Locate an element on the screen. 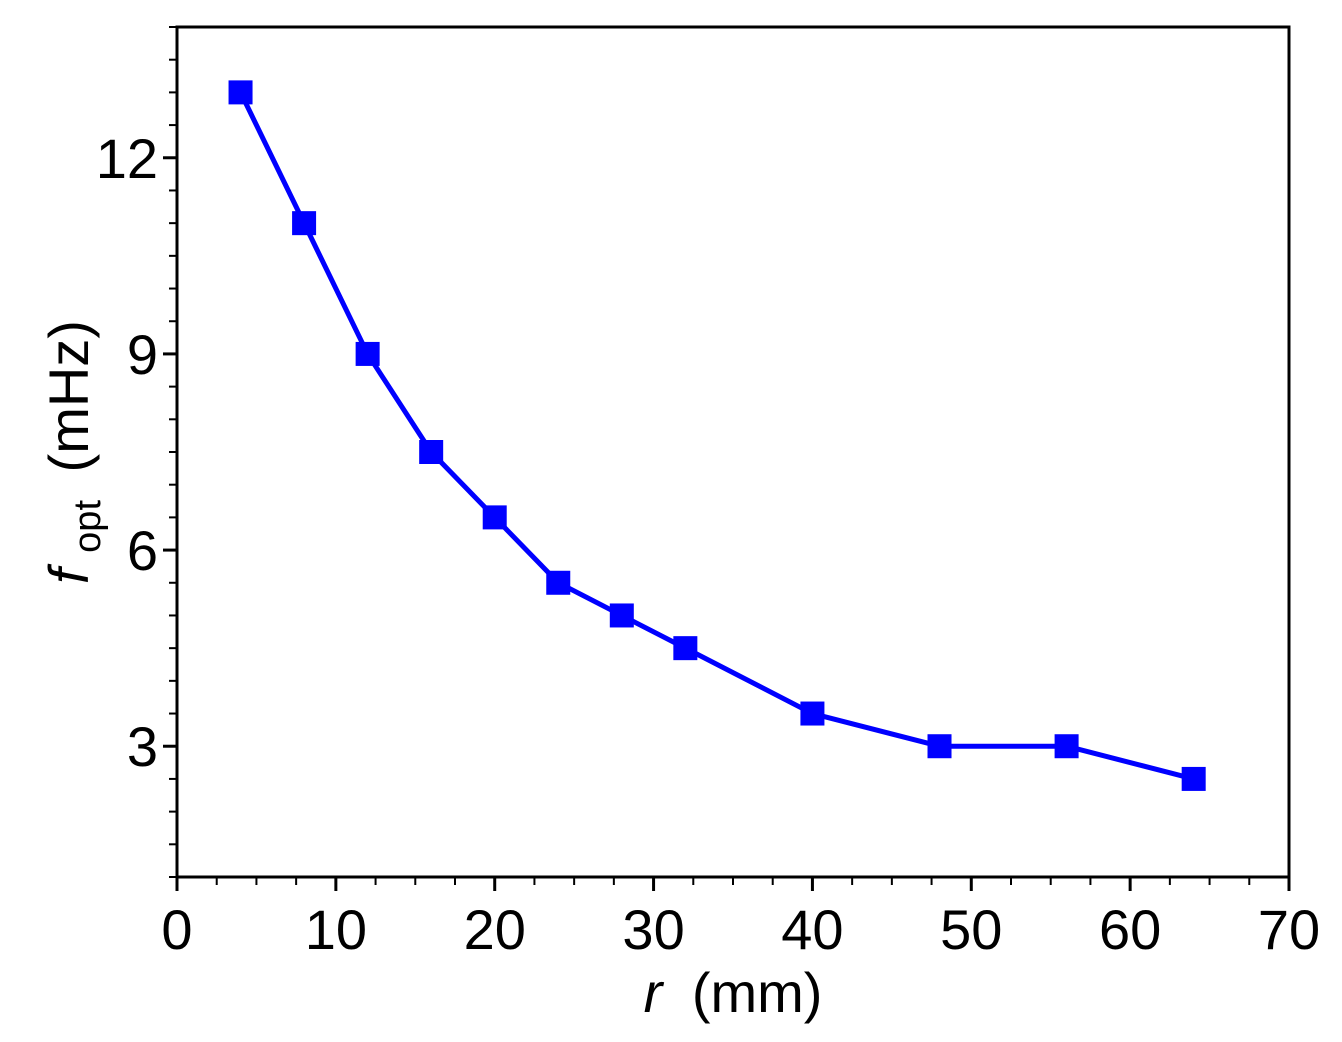 This screenshot has width=1342, height=1042. y-tick-label: 6 is located at coordinates (142, 550).